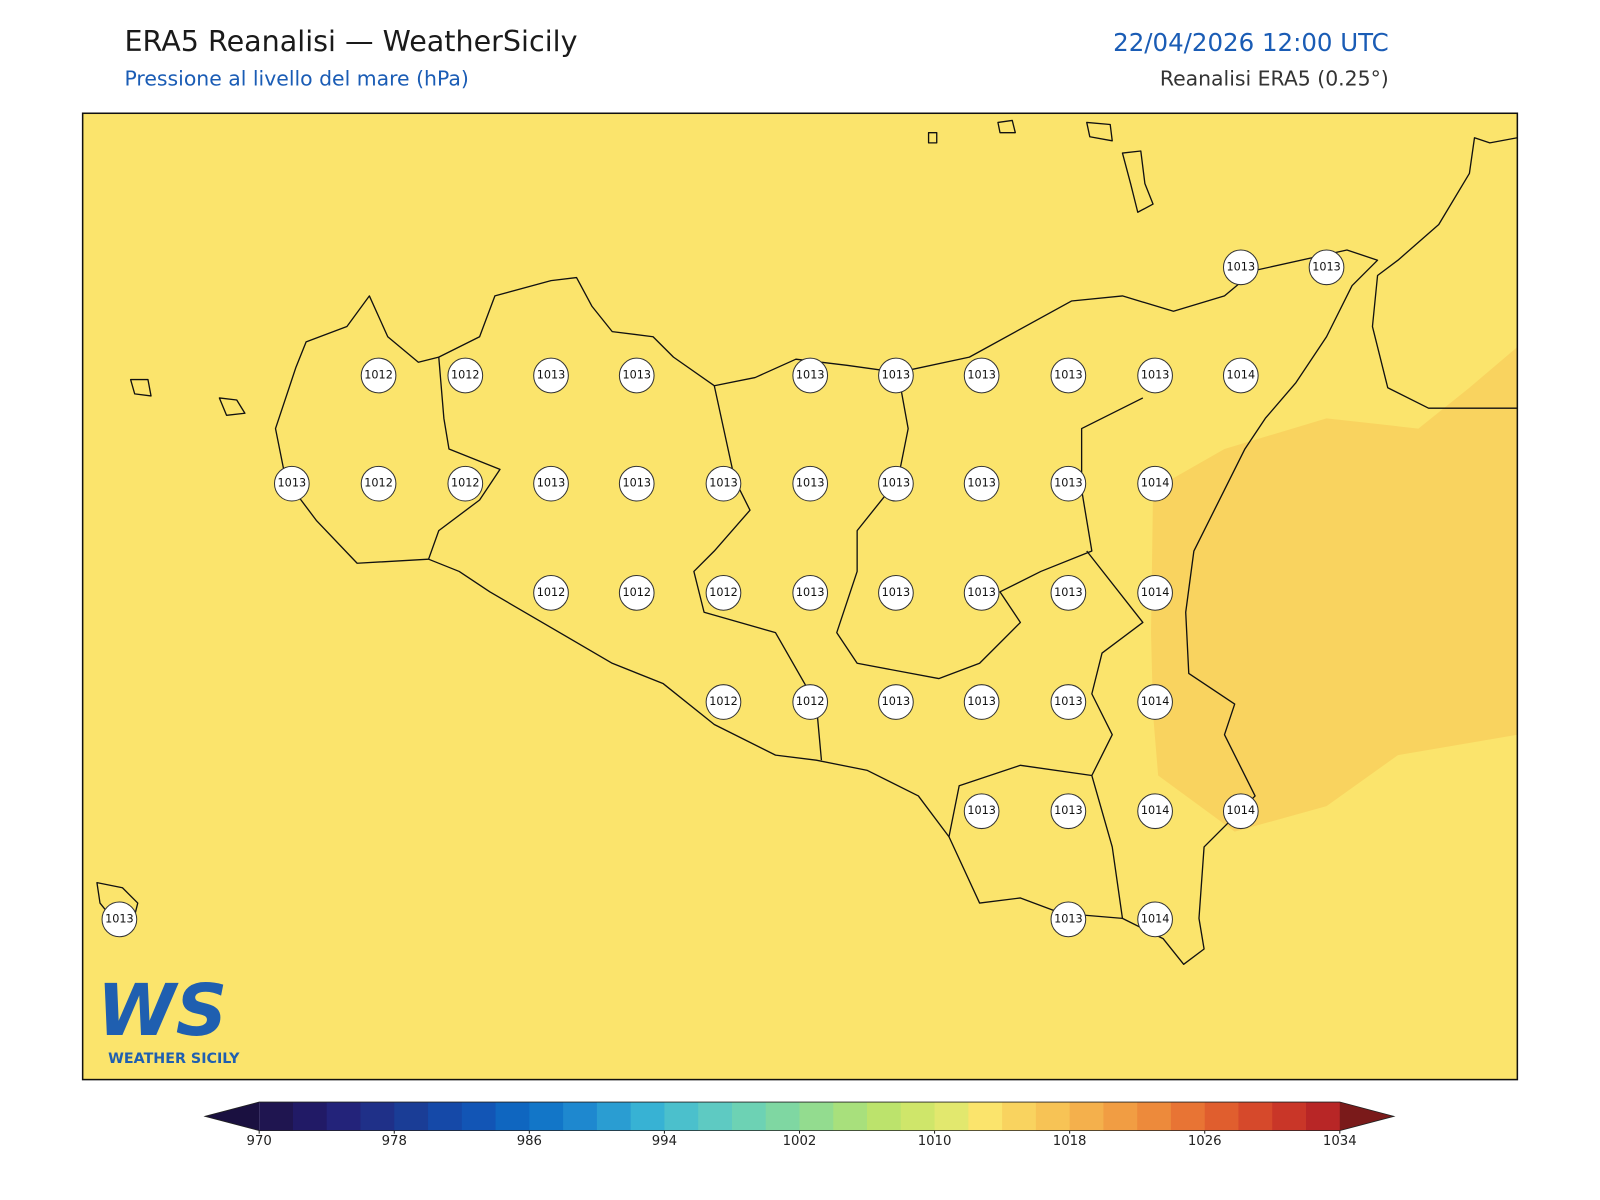  I want to click on subtitle: Pressione al livello del mare (hPa), so click(296, 79).